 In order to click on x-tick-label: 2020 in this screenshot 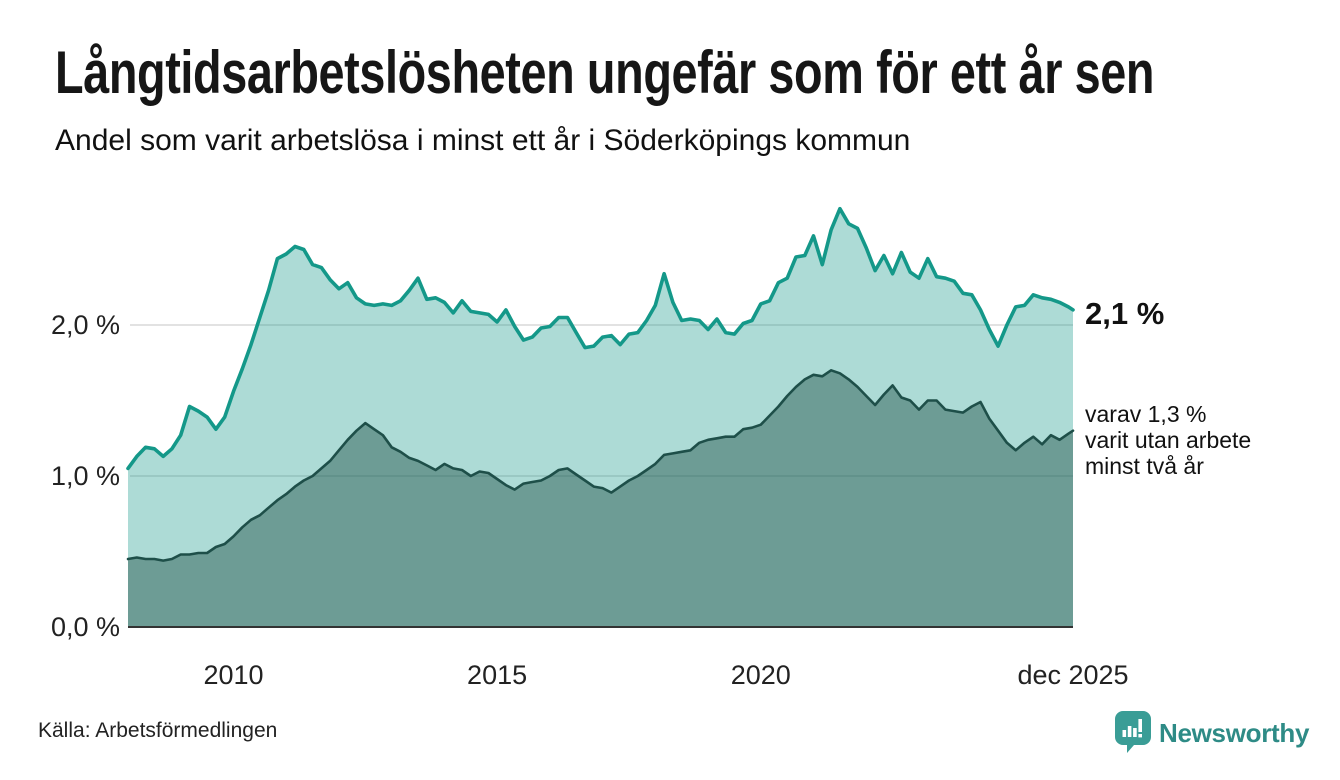, I will do `click(761, 675)`.